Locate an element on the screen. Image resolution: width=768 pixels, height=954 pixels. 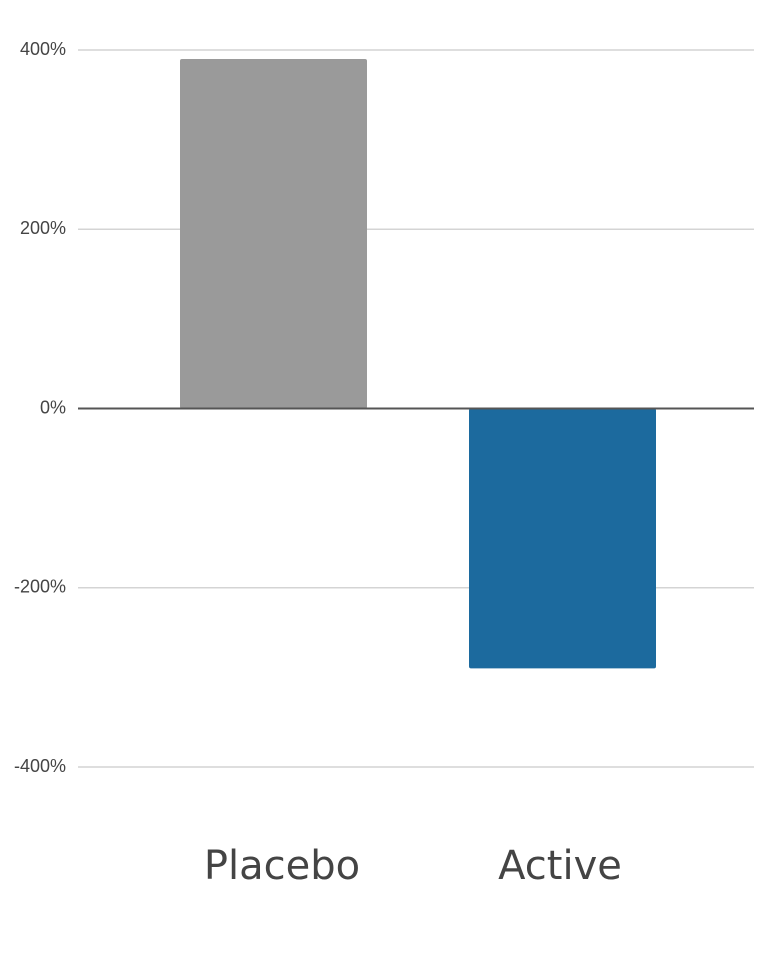
y-tick-label: 200% is located at coordinates (43, 228).